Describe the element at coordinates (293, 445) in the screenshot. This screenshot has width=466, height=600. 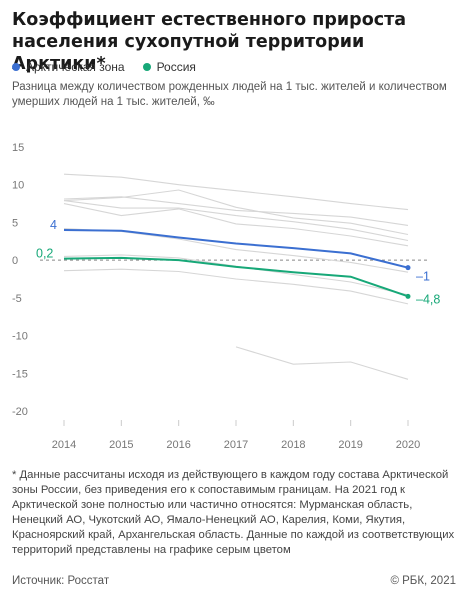
I see `x-tick-label: 2018` at that location.